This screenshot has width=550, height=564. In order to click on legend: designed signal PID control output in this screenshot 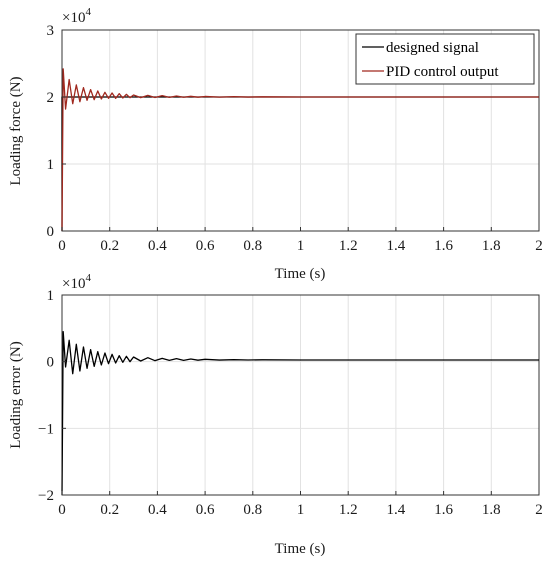, I will do `click(445, 59)`.